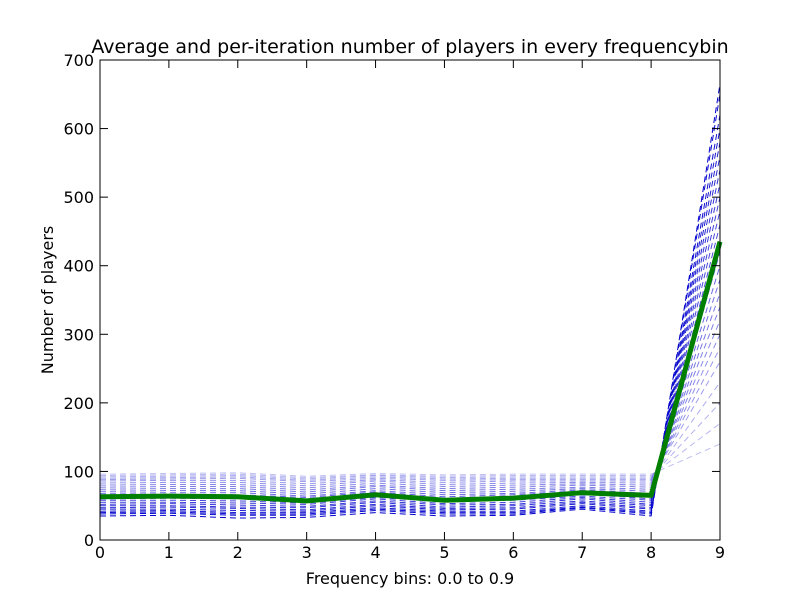 The width and height of the screenshot is (800, 600). What do you see at coordinates (307, 552) in the screenshot?
I see `x-tick-label: 3` at bounding box center [307, 552].